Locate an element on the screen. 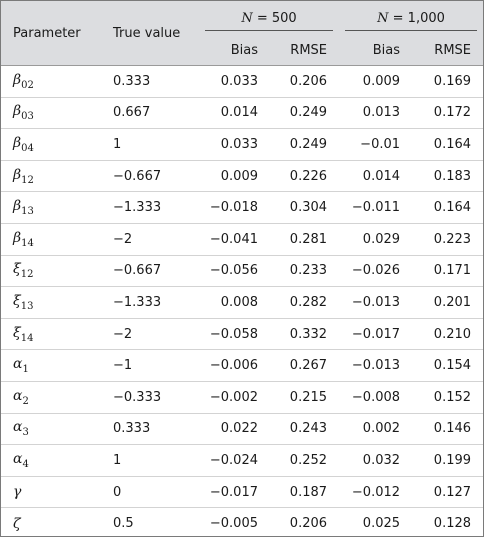 Image resolution: width=484 pixels, height=539 pixels. parameter-cell: α1 is located at coordinates (51, 366).